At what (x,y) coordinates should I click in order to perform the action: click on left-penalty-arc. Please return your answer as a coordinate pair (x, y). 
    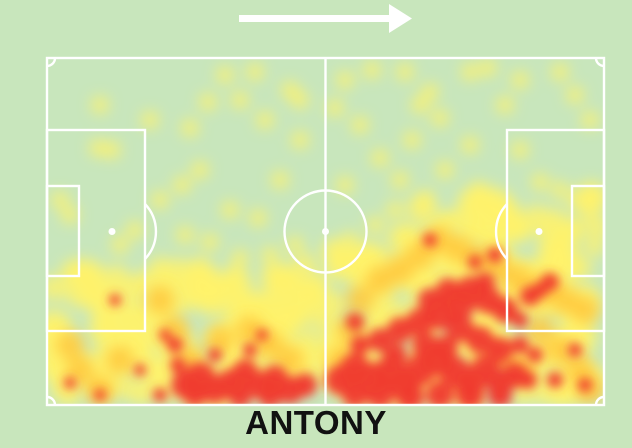
    Looking at the image, I should click on (151, 231).